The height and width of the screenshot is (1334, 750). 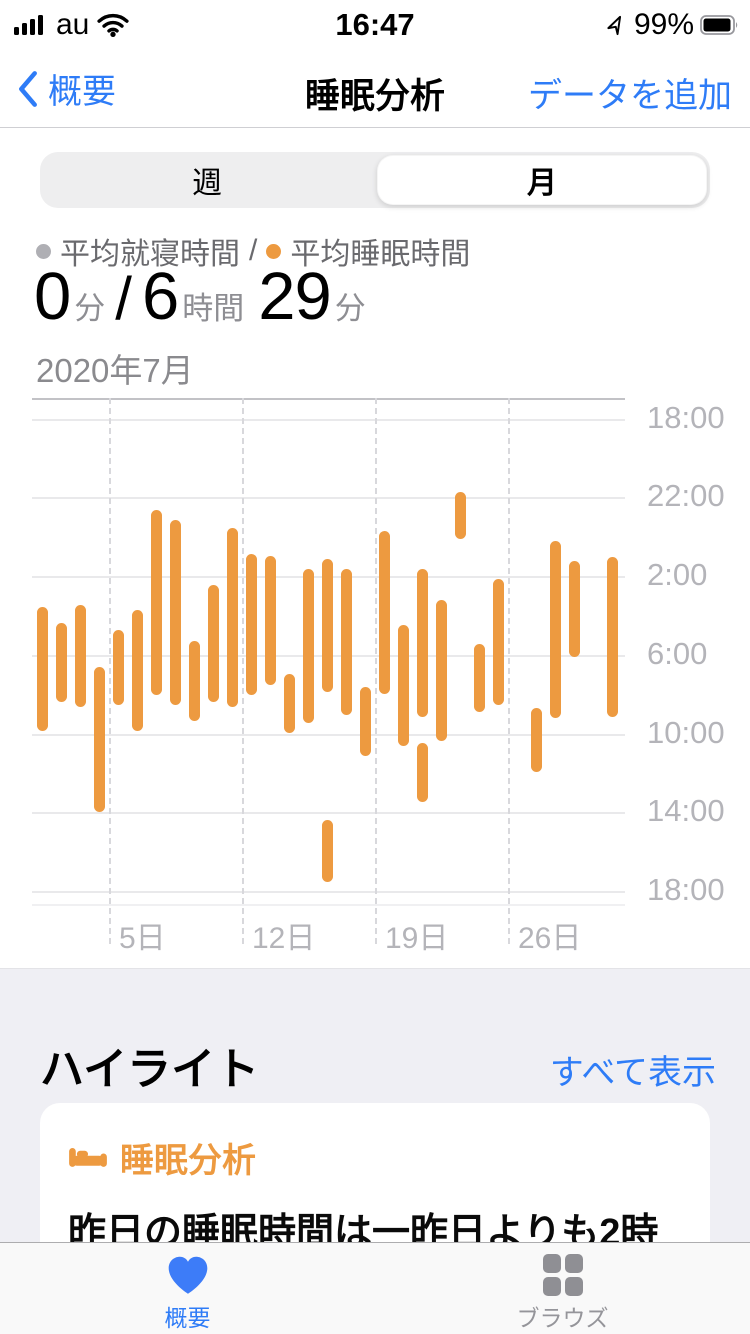 What do you see at coordinates (719, 25) in the screenshot?
I see `battery-icon` at bounding box center [719, 25].